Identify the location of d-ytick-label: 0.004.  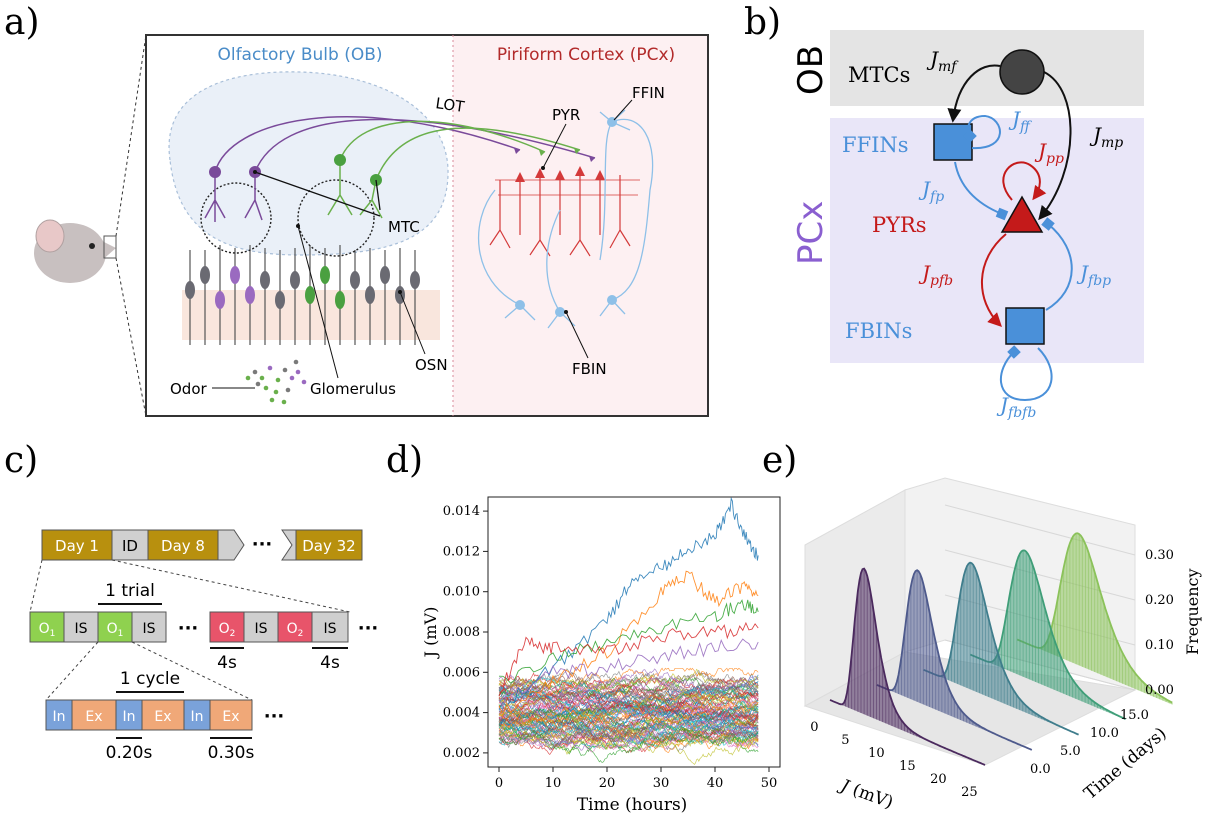
(461, 713).